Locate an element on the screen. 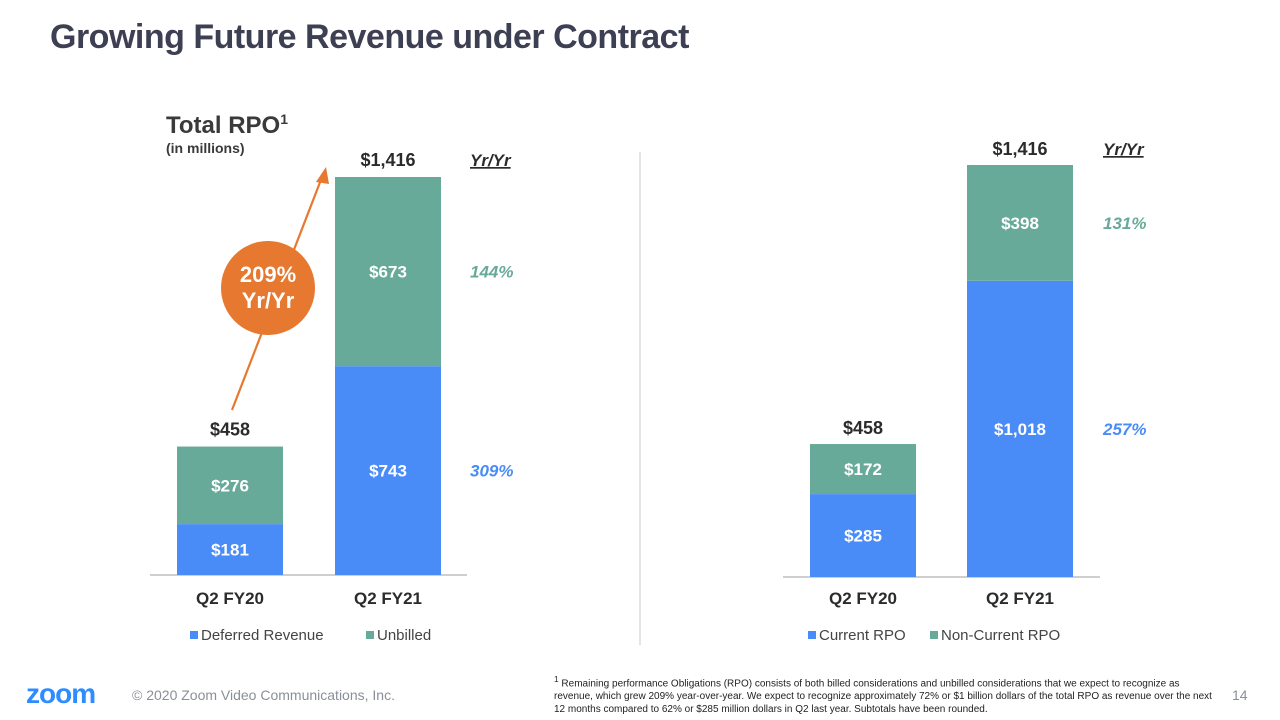 This screenshot has width=1280, height=720. page-title: Growing Future Revenue under Contract is located at coordinates (369, 37).